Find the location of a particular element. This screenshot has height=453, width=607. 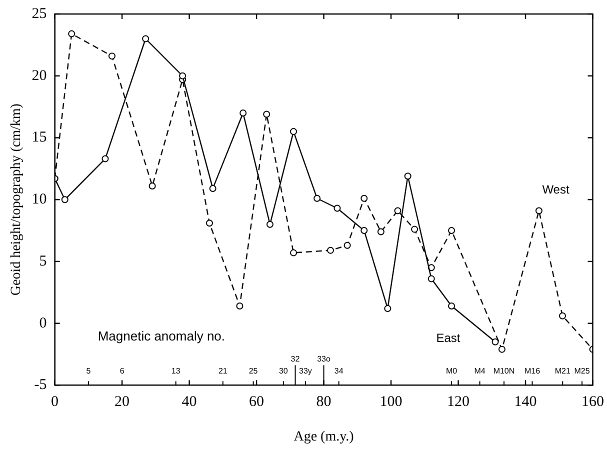

y-tick-label: 10 is located at coordinates (39, 200).